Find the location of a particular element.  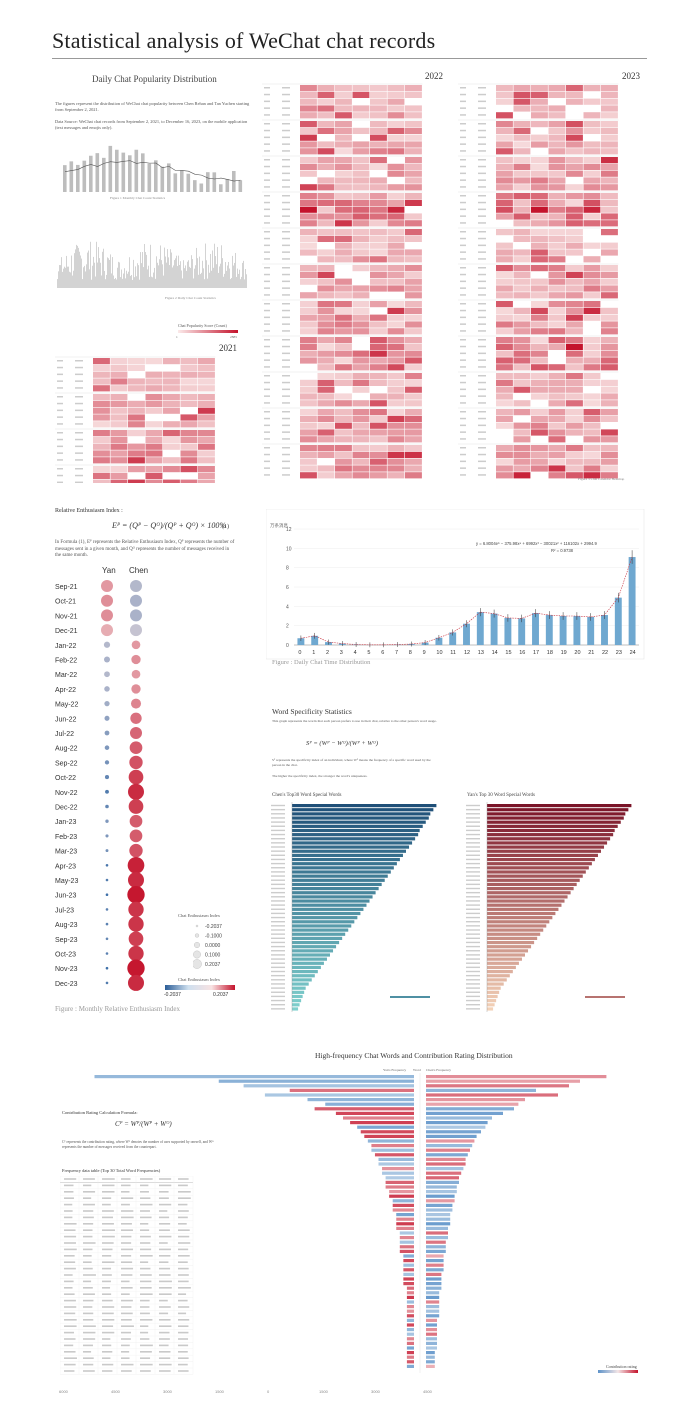

monthly-bar is located at coordinates (227, 185).